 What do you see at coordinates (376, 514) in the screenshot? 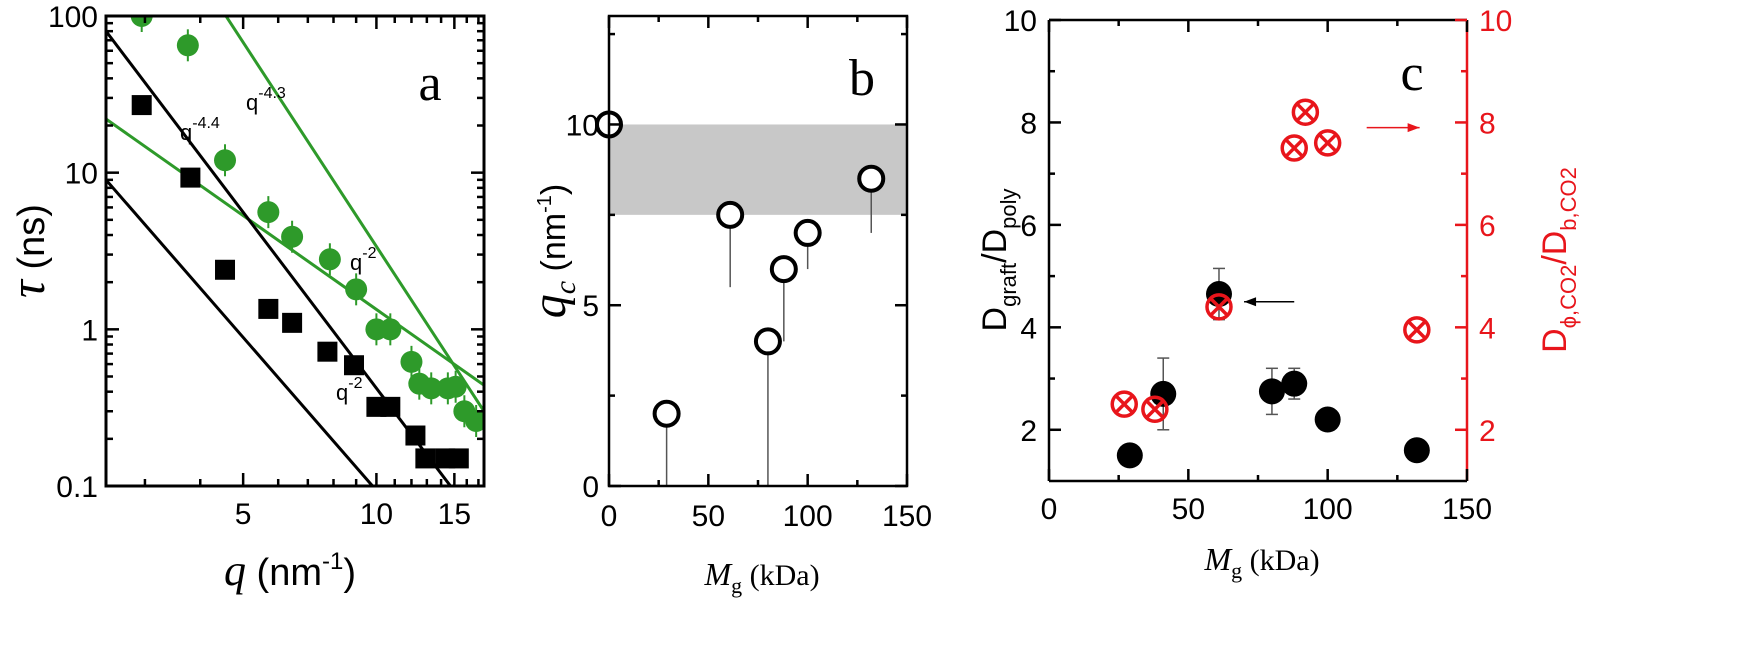
I see `x-tick-label: 10` at bounding box center [376, 514].